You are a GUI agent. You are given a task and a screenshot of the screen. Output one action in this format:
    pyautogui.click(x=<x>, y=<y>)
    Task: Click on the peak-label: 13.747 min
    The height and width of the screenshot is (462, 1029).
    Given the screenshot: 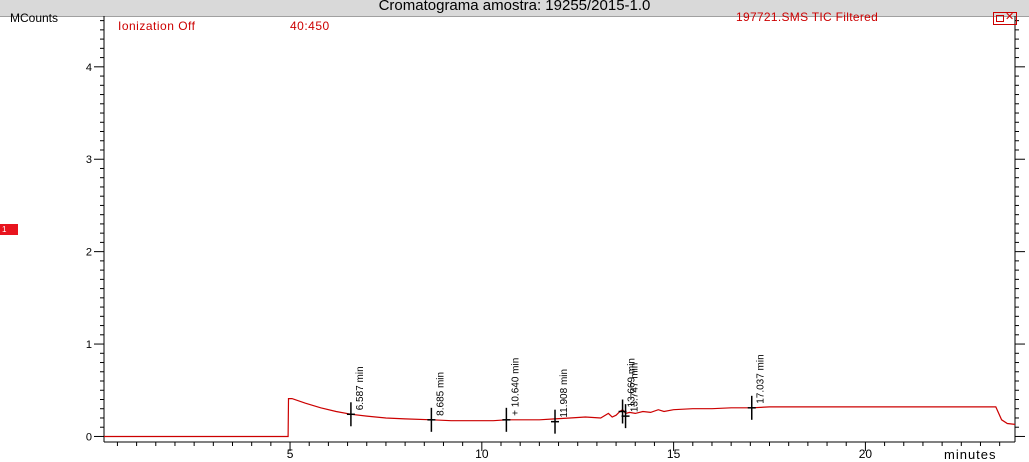 What is the action you would take?
    pyautogui.click(x=635, y=387)
    